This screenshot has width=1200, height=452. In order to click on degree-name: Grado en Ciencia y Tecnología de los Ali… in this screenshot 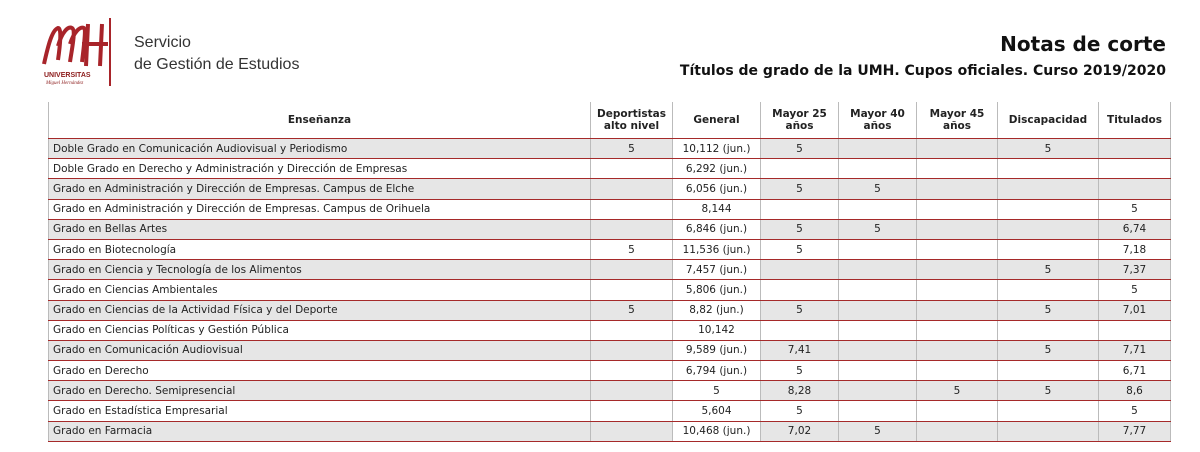, I will do `click(319, 270)`.